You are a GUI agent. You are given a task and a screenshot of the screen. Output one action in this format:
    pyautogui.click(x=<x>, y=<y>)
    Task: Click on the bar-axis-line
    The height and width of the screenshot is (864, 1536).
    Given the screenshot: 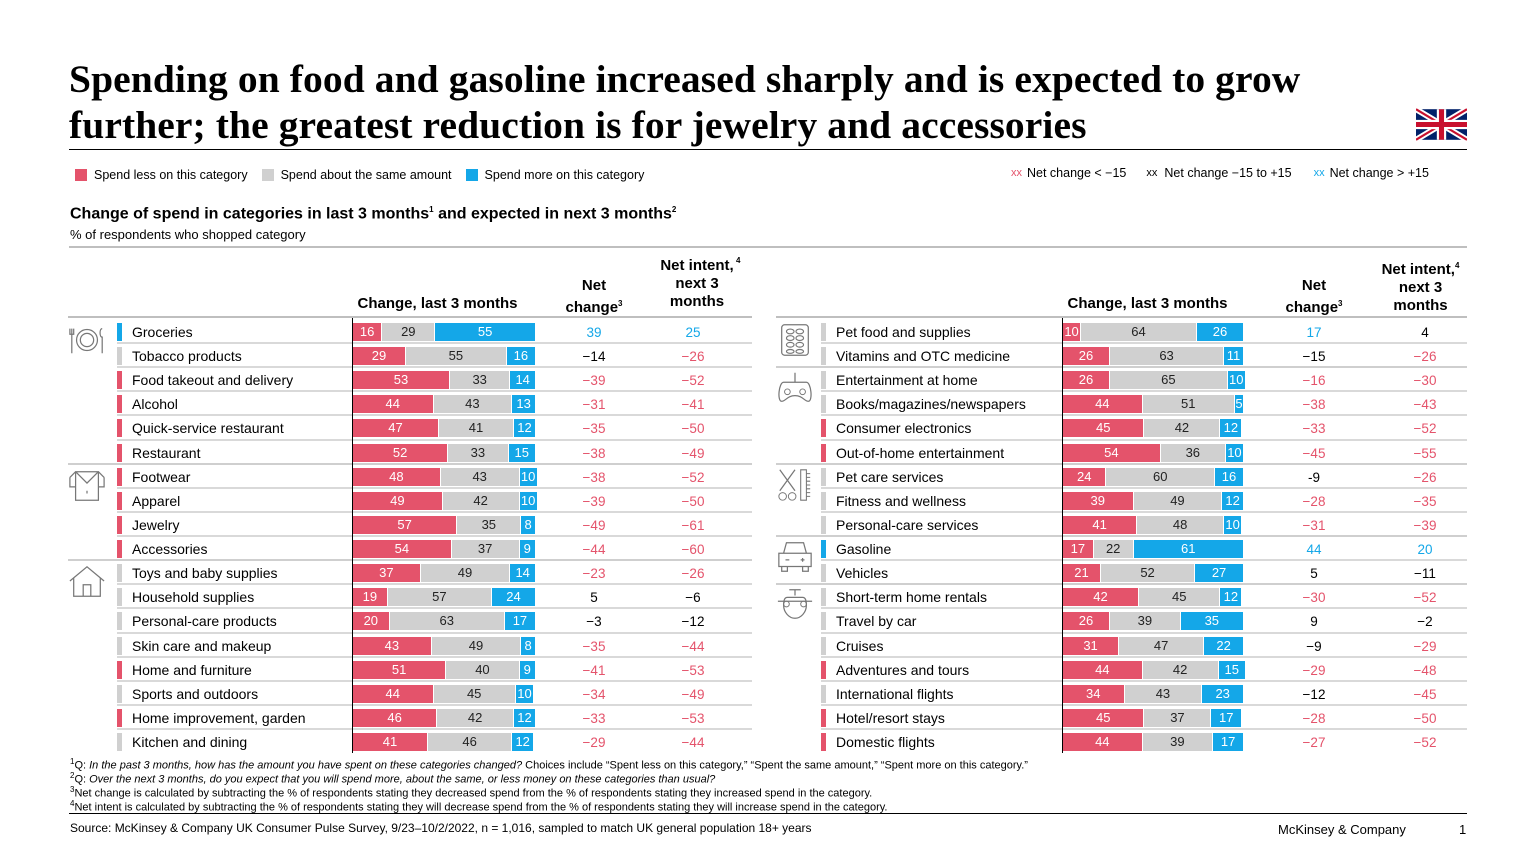 What is the action you would take?
    pyautogui.click(x=1062, y=535)
    